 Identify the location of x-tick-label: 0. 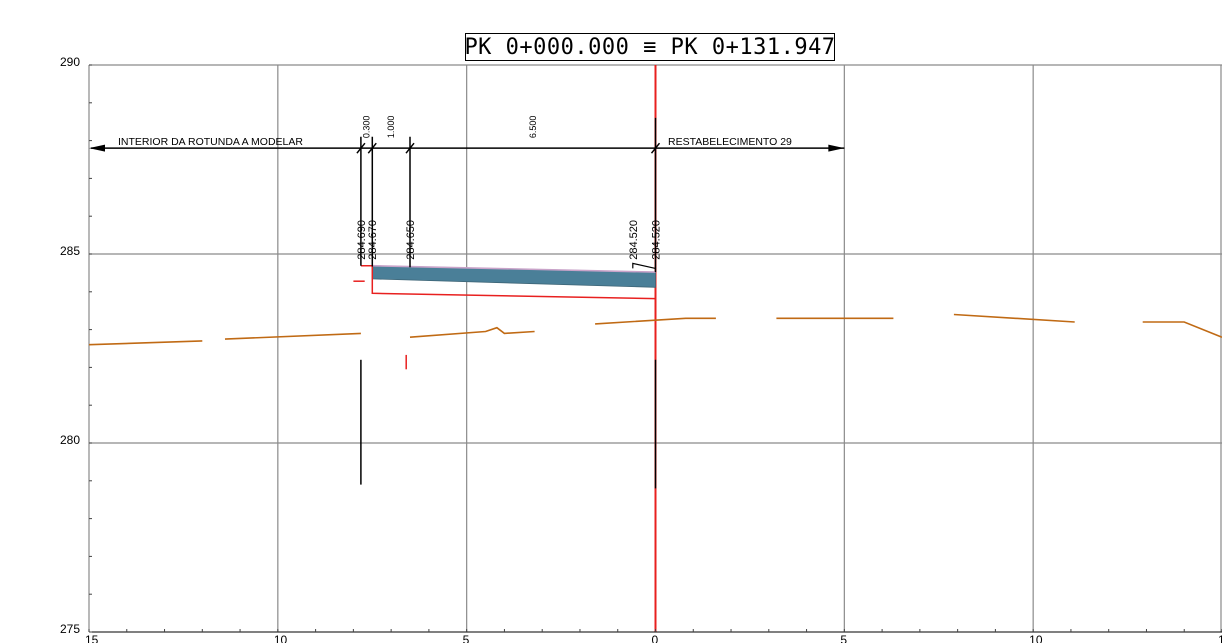
(655, 638).